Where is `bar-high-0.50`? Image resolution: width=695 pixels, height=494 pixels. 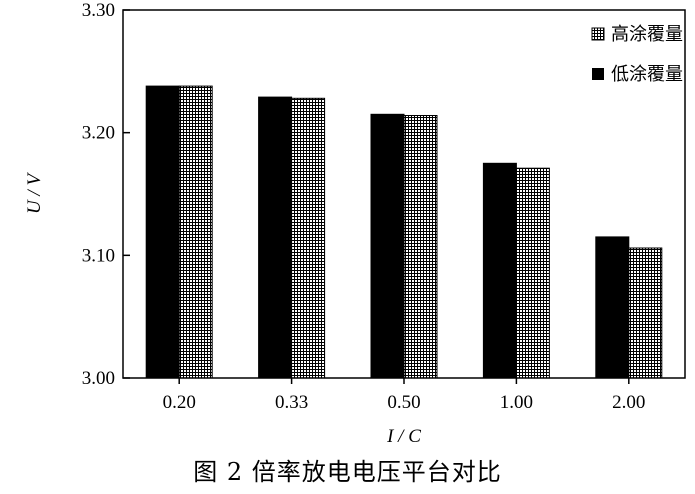
bar-high-0.50 is located at coordinates (420, 247).